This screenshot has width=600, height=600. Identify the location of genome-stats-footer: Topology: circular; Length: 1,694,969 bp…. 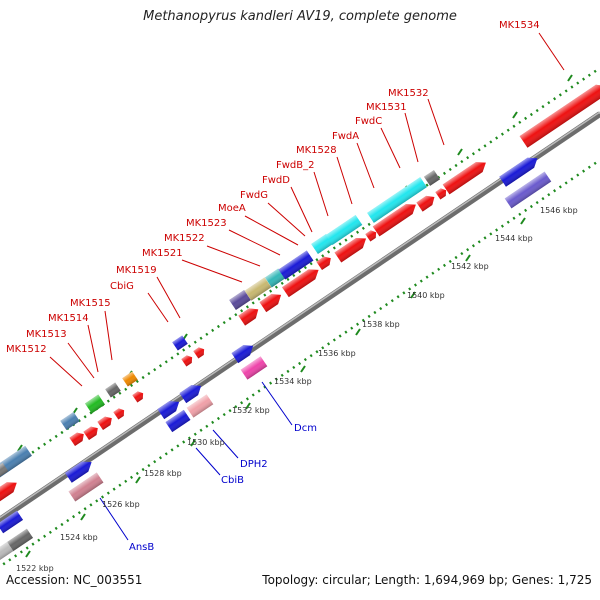
(427, 580).